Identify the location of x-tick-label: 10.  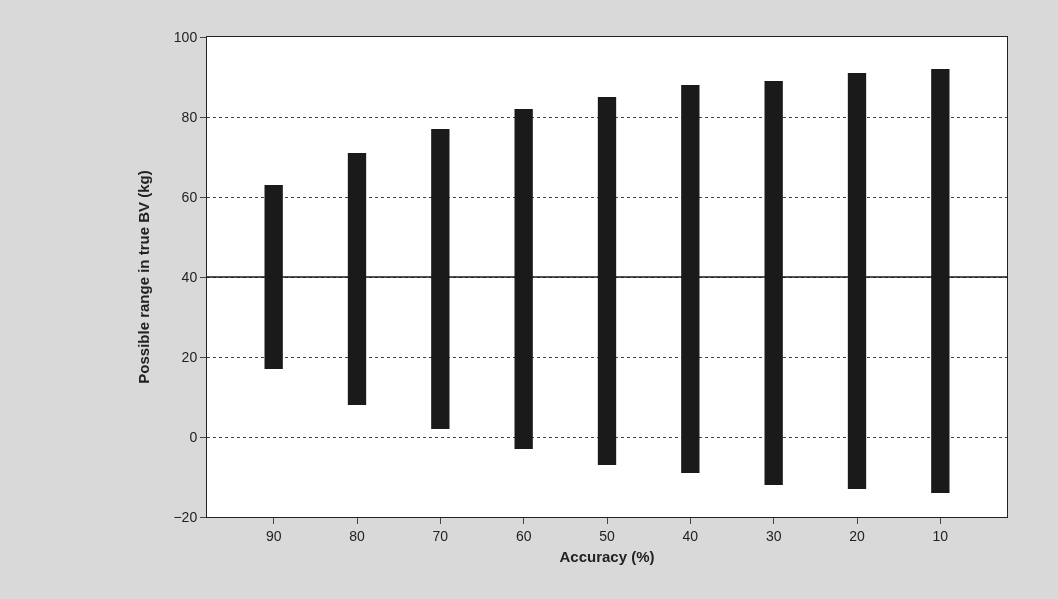
(940, 535).